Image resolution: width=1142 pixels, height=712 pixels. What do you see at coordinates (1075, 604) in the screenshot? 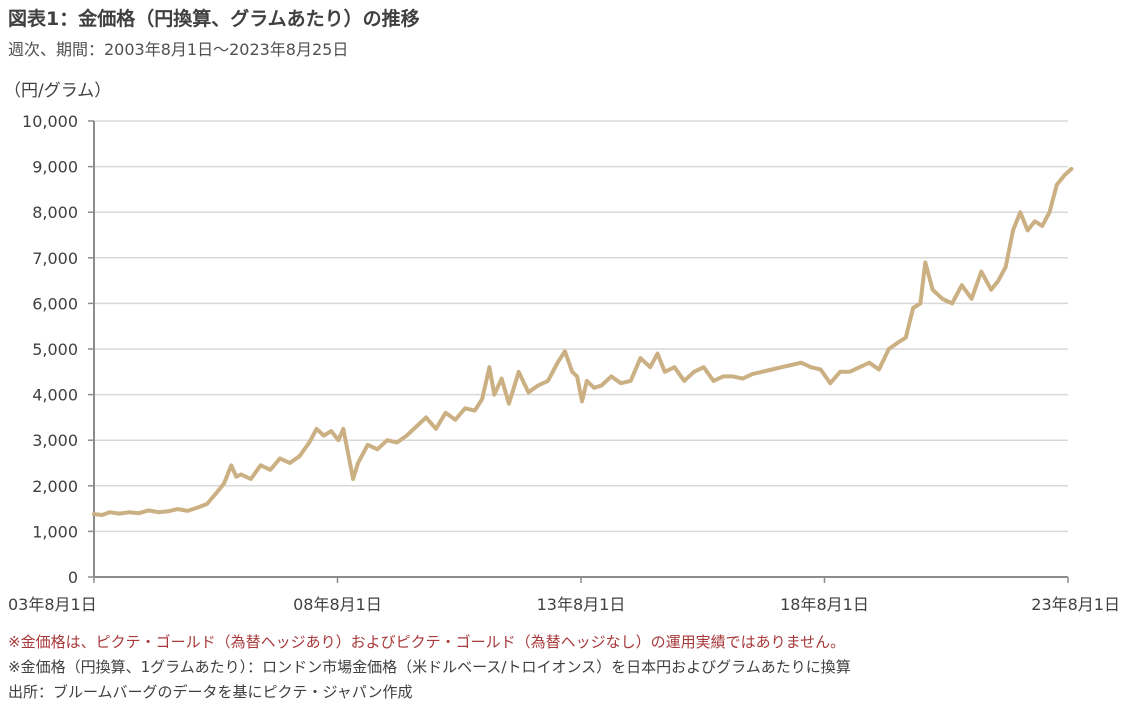
I see `x-tick-label: 23年8月1日` at bounding box center [1075, 604].